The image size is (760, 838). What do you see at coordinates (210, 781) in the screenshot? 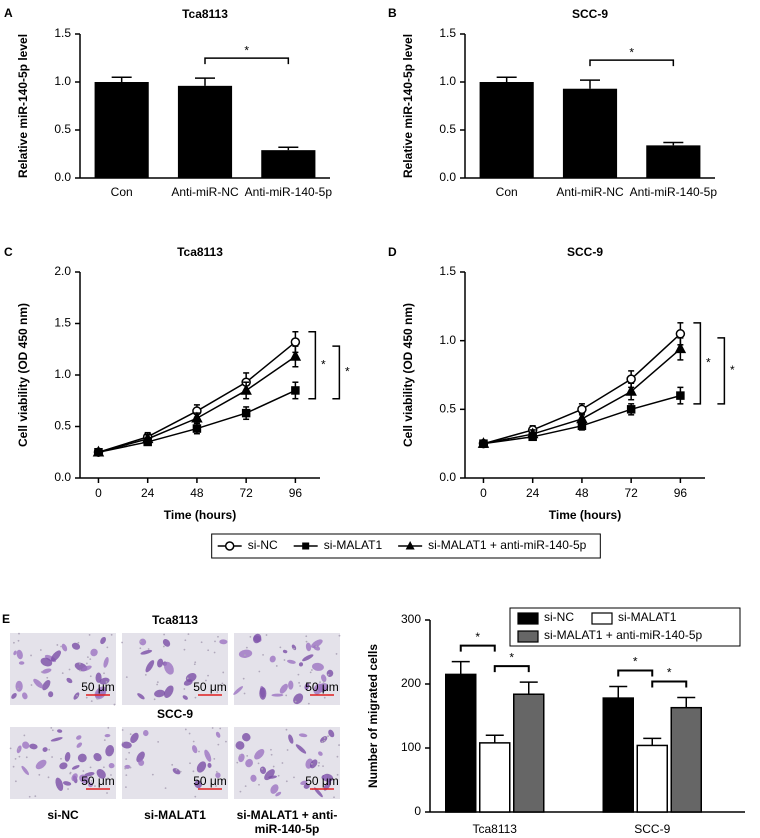
I see `scale-bar-label: 50 μm` at bounding box center [210, 781].